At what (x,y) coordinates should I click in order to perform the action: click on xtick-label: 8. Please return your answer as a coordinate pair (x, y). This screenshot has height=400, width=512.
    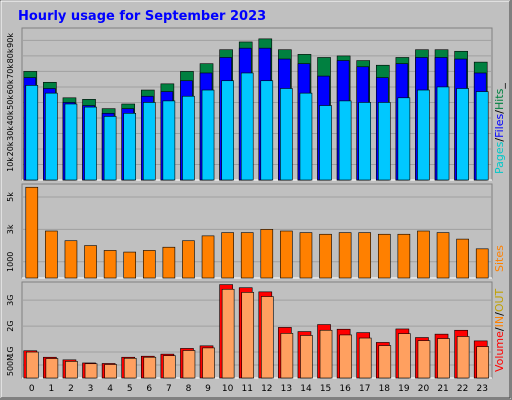
    Looking at the image, I should click on (189, 389).